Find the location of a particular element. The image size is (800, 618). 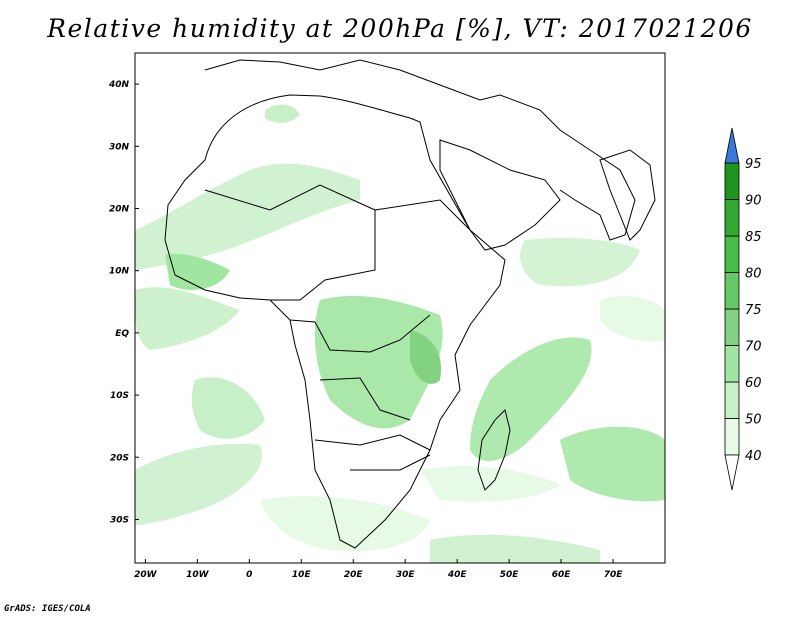

x-tick-label: 10W is located at coordinates (198, 575).